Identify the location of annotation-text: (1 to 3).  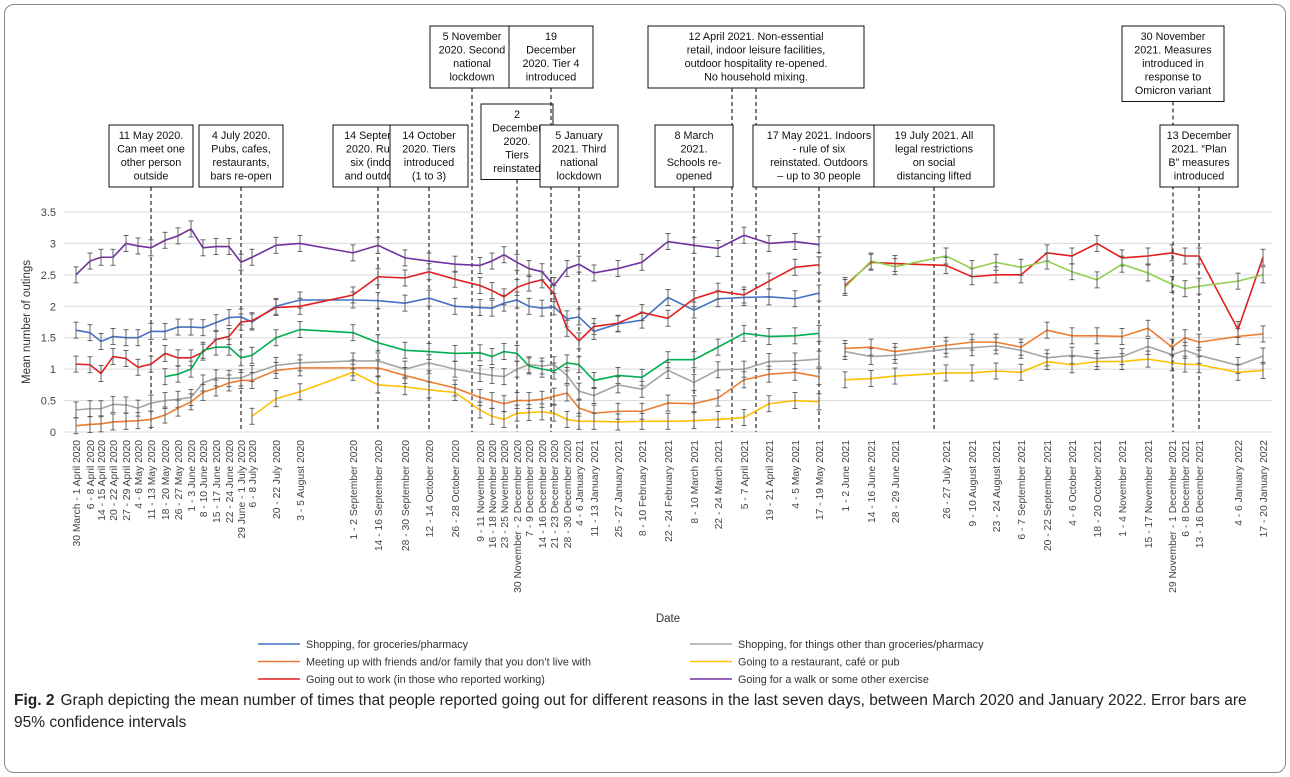
(429, 177).